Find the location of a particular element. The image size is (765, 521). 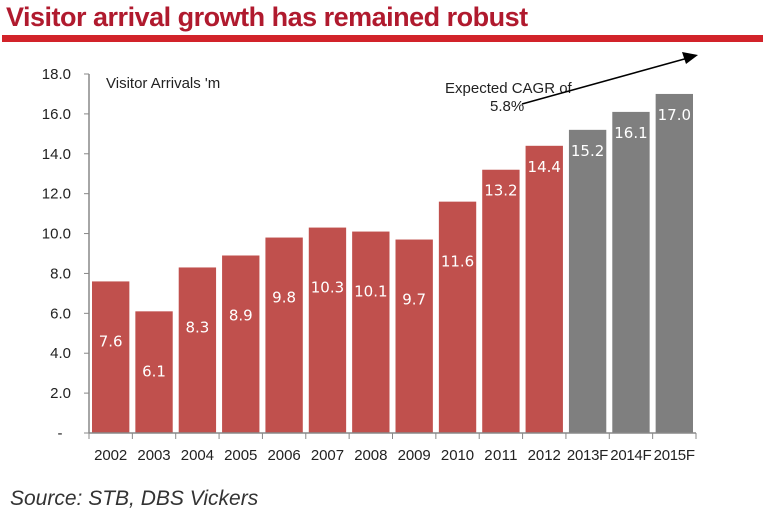

y-tick-label: 16.0 is located at coordinates (56, 114).